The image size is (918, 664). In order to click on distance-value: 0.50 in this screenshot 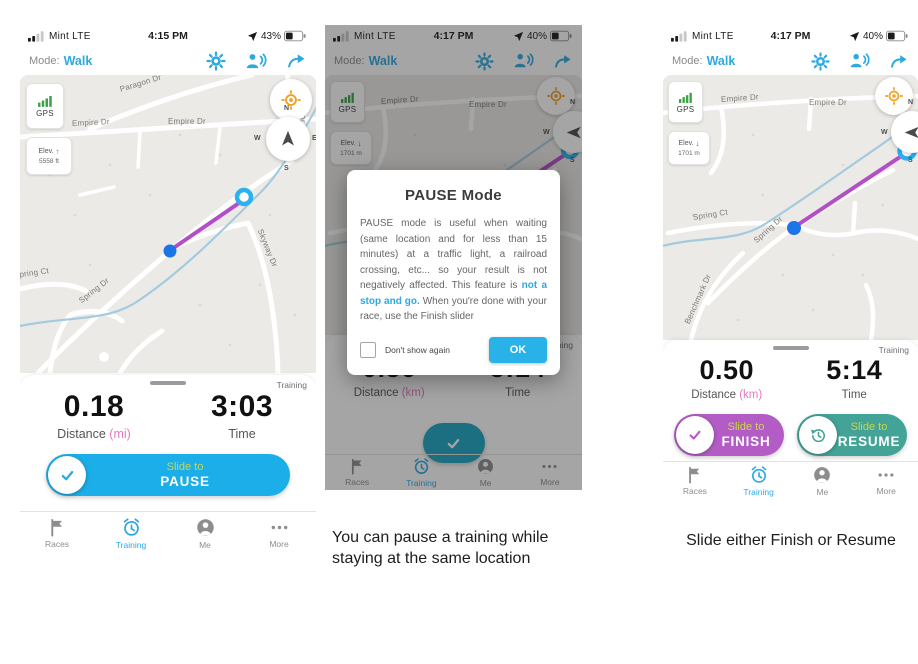, I will do `click(727, 370)`.